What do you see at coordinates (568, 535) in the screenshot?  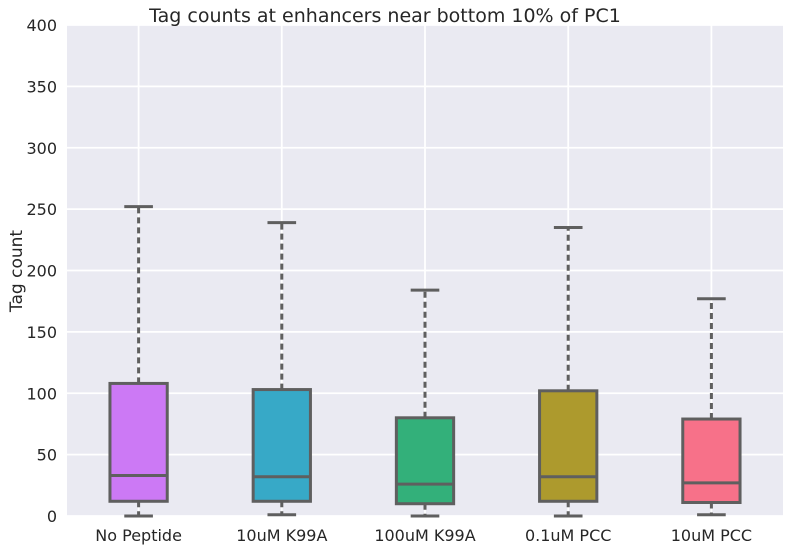 I see `x-tick-label: 0.1uM PCC` at bounding box center [568, 535].